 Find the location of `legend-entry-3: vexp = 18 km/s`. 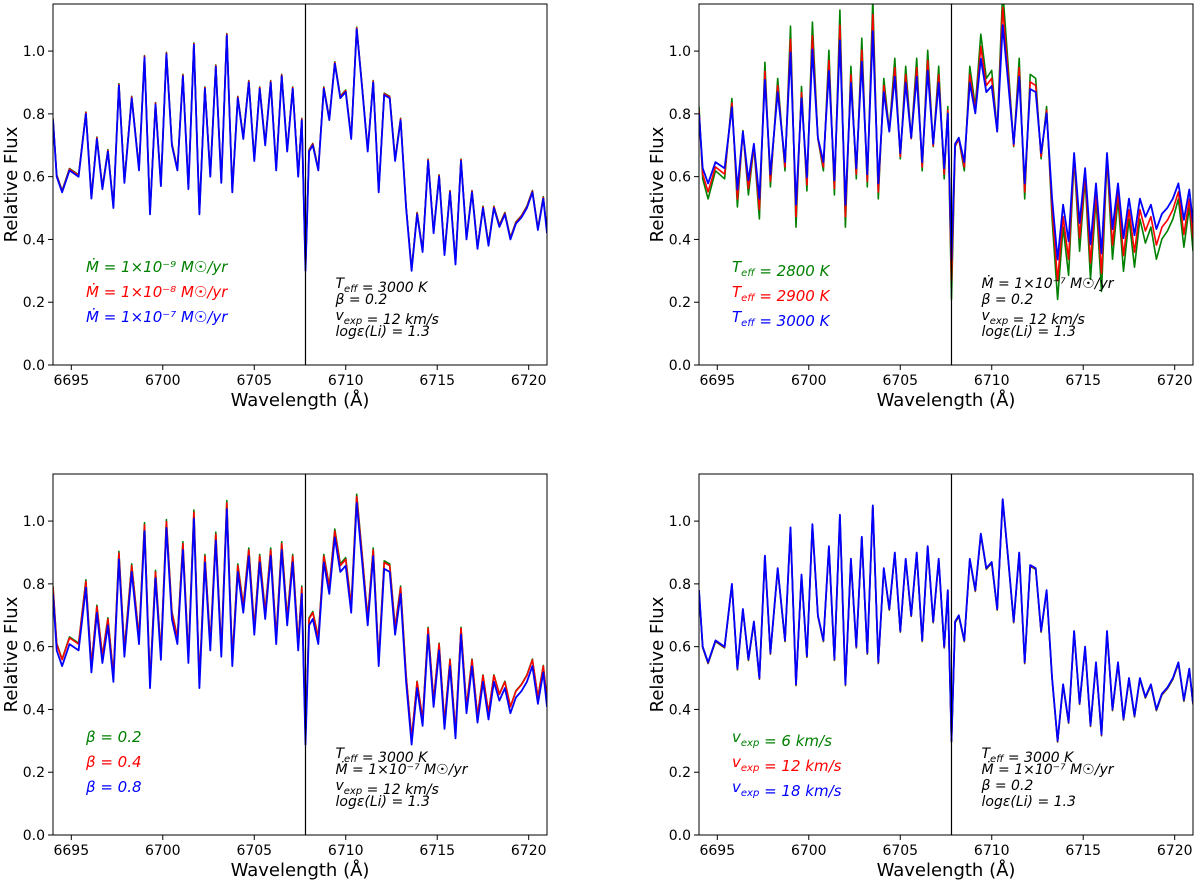

legend-entry-3: vexp = 18 km/s is located at coordinates (787, 789).